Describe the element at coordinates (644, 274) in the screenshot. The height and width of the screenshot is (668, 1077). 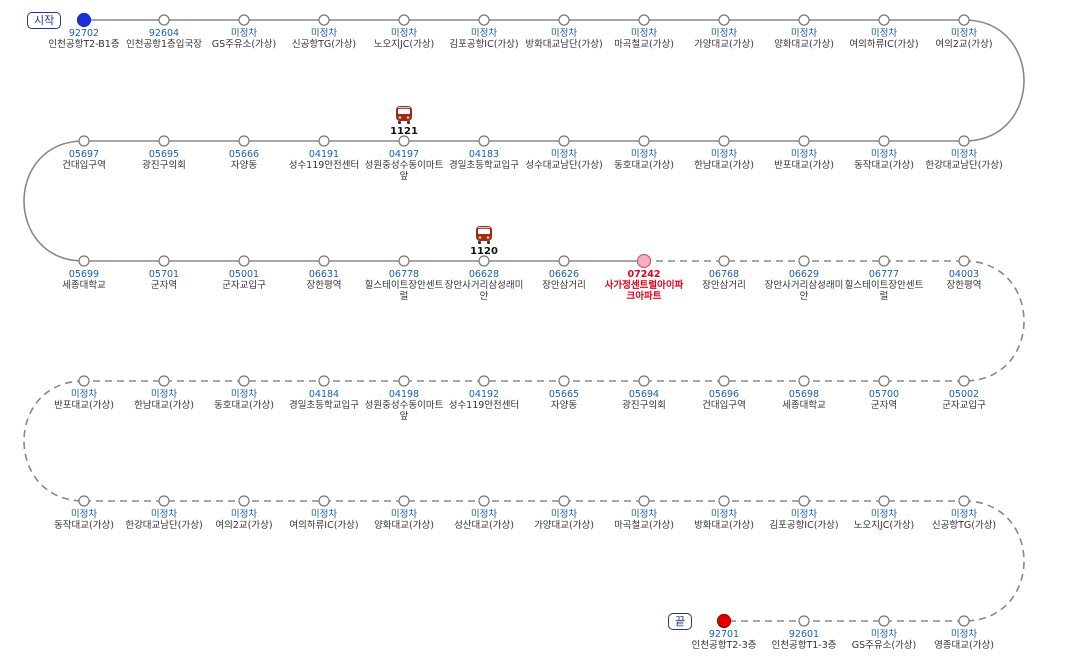
I see `stop-code: 07242` at that location.